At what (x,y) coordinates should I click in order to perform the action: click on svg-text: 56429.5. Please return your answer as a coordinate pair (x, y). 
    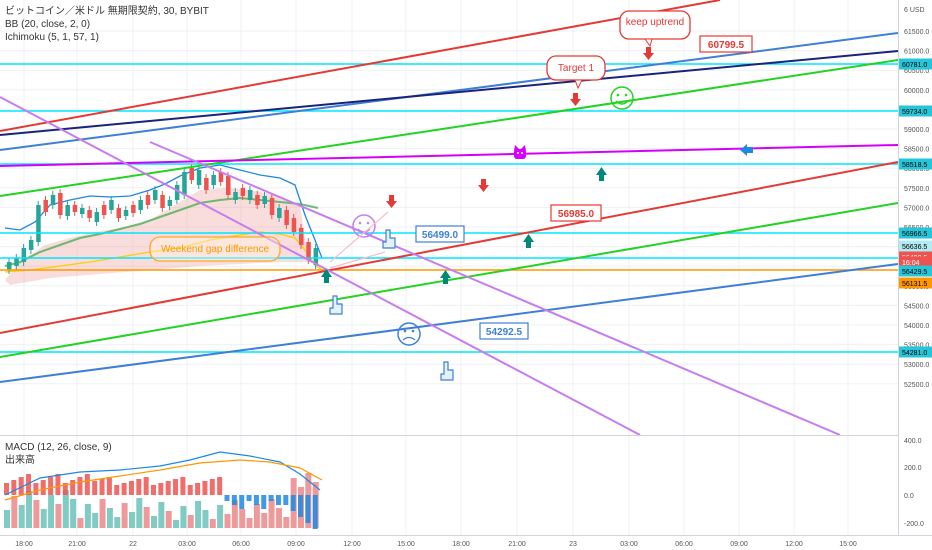
    Looking at the image, I should click on (914, 272).